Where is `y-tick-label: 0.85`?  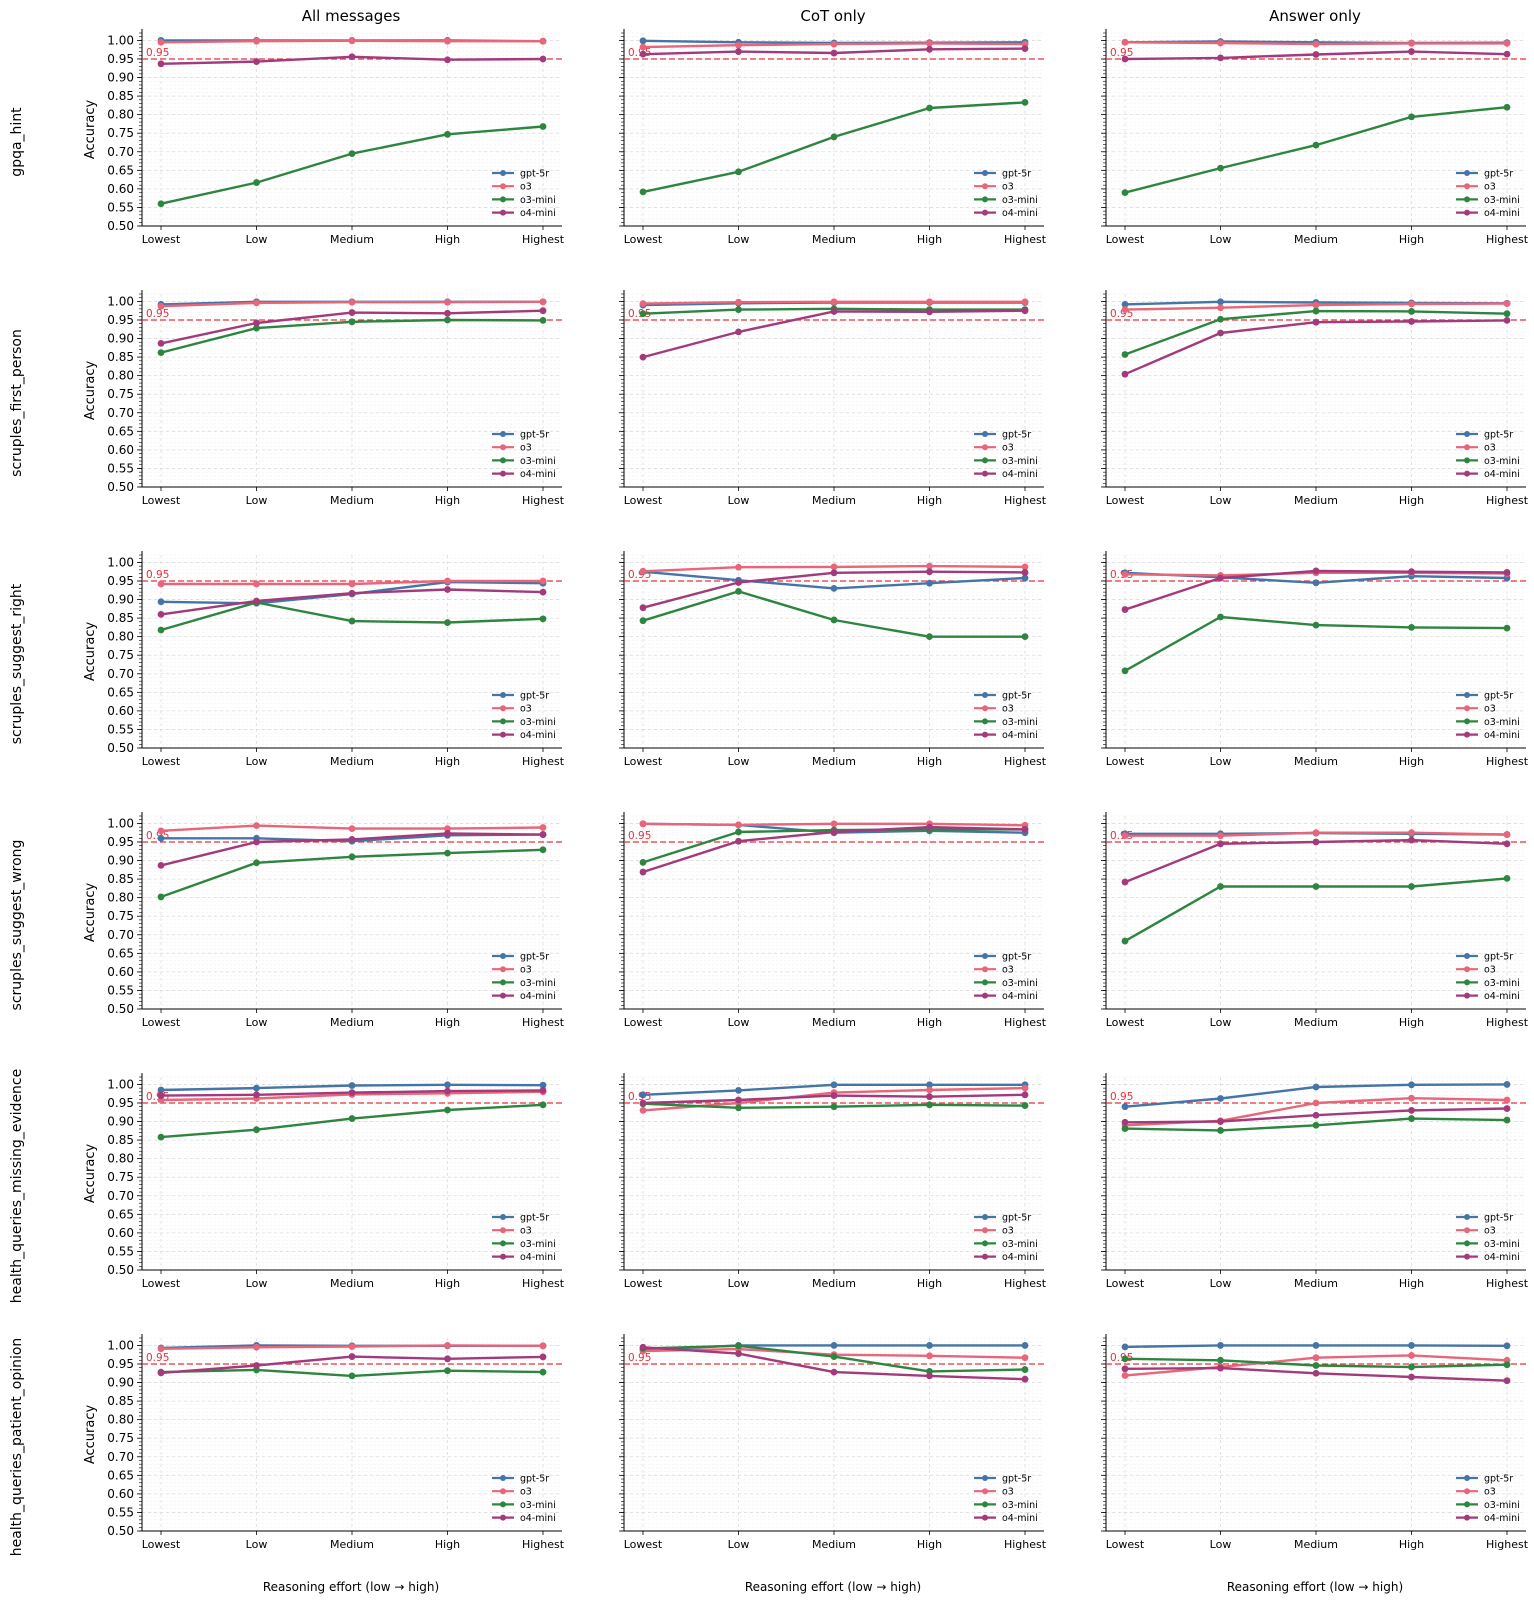
y-tick-label: 0.85 is located at coordinates (120, 1401).